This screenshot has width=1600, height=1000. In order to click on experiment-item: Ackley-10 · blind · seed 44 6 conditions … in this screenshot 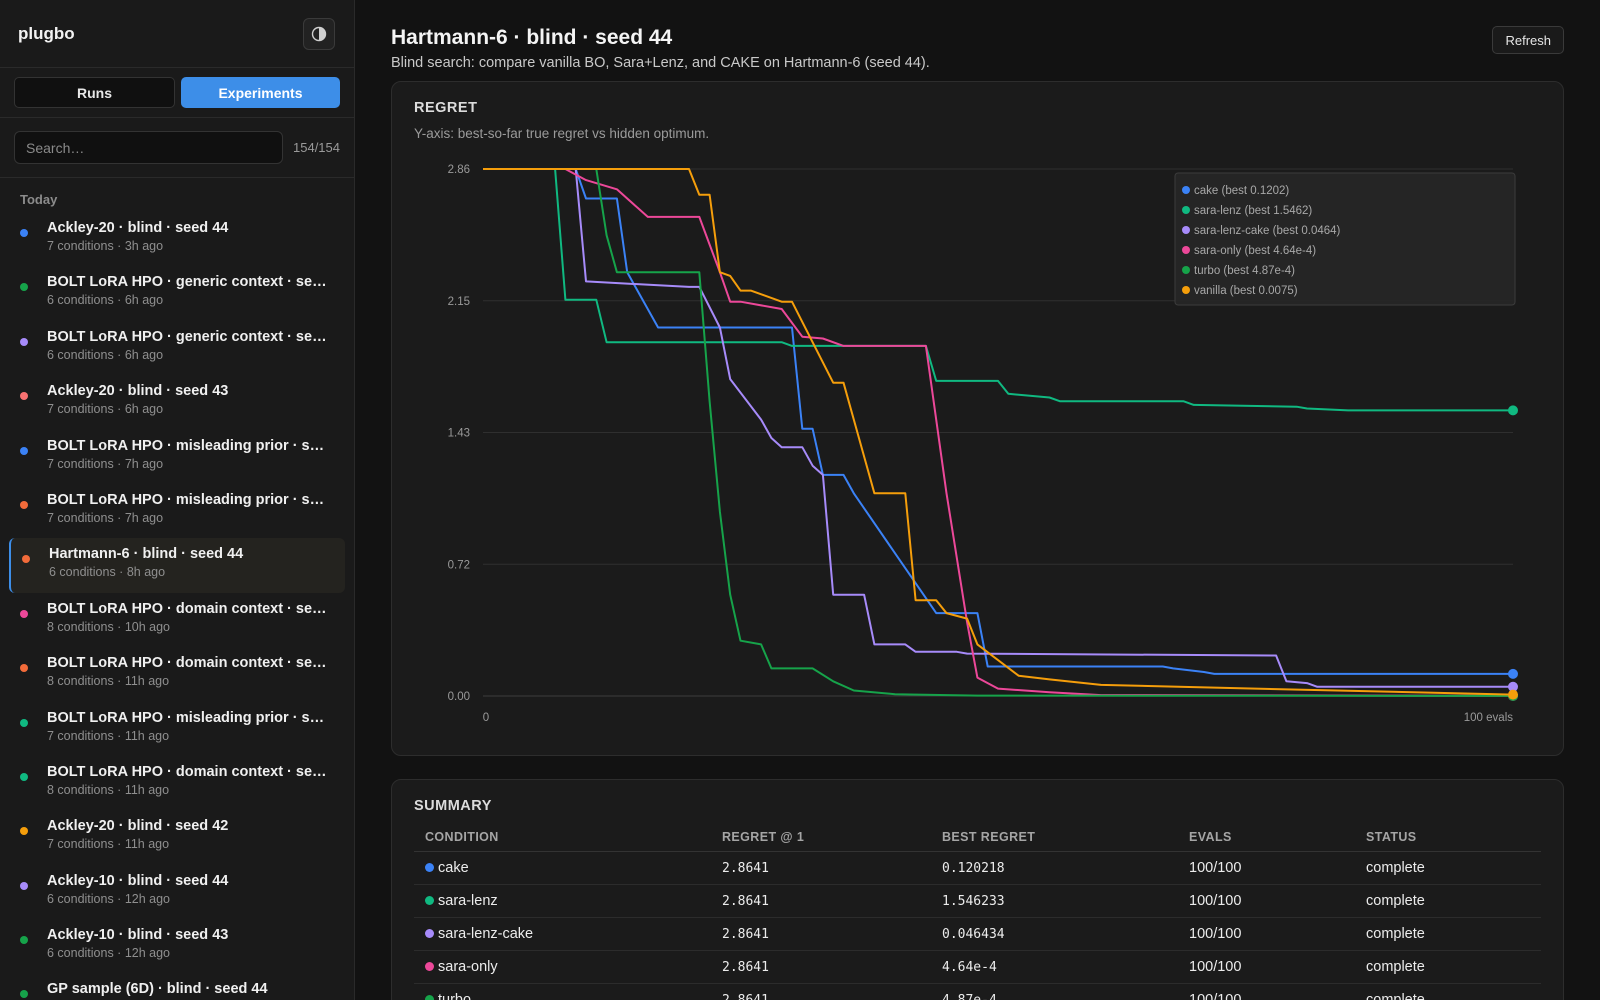, I will do `click(177, 892)`.